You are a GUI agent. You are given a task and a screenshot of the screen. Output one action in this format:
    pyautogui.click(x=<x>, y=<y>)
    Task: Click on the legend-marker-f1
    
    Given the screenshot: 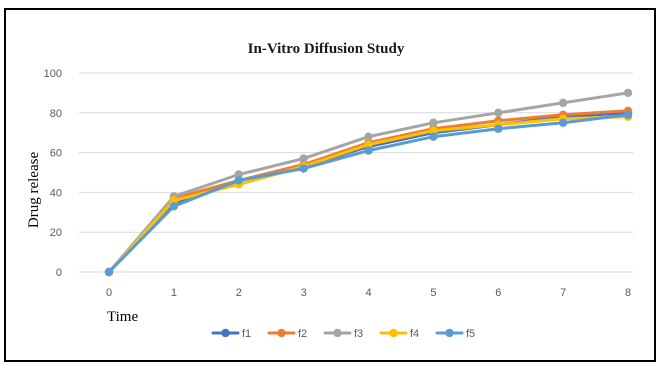 What is the action you would take?
    pyautogui.click(x=225, y=333)
    